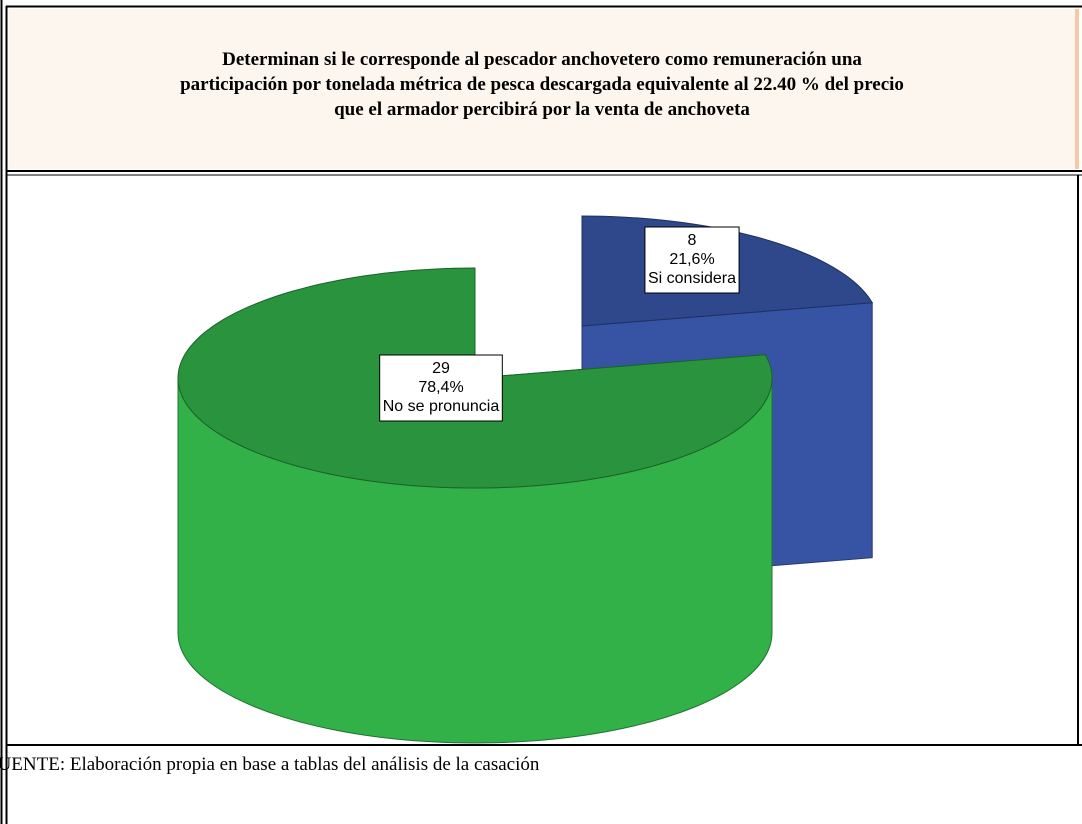 The image size is (1082, 824). Describe the element at coordinates (441, 406) in the screenshot. I see `data-label-category: No se pronuncia` at that location.